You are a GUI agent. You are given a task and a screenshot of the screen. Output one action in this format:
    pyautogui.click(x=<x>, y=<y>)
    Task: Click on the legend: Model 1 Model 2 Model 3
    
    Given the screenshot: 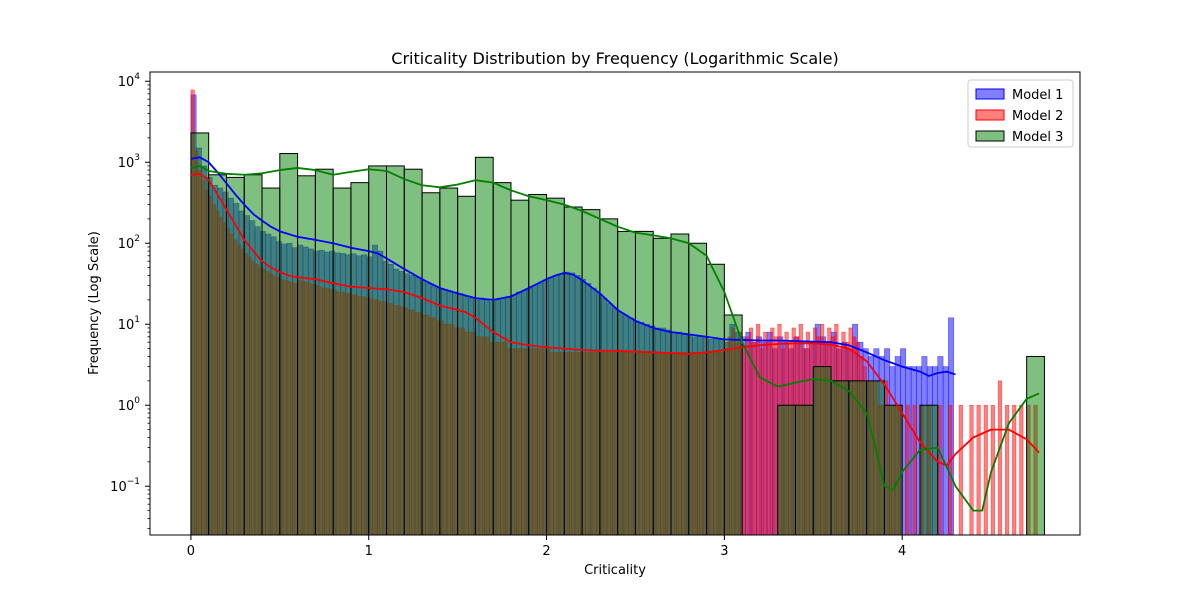 What is the action you would take?
    pyautogui.click(x=1020, y=113)
    